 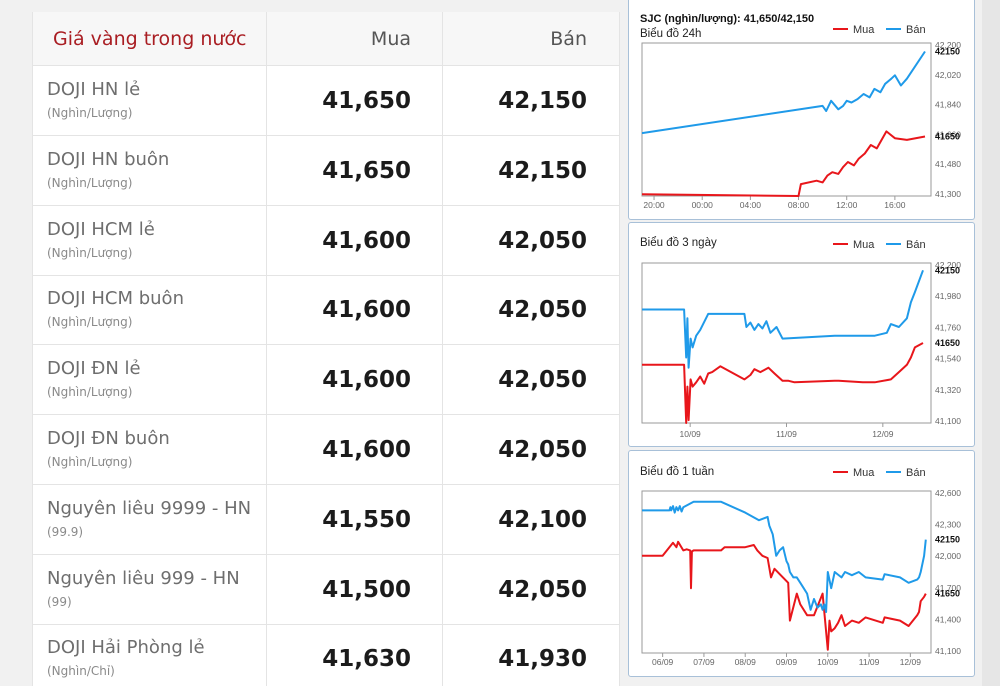 I want to click on y-tick-label: 41,540, so click(x=948, y=359).